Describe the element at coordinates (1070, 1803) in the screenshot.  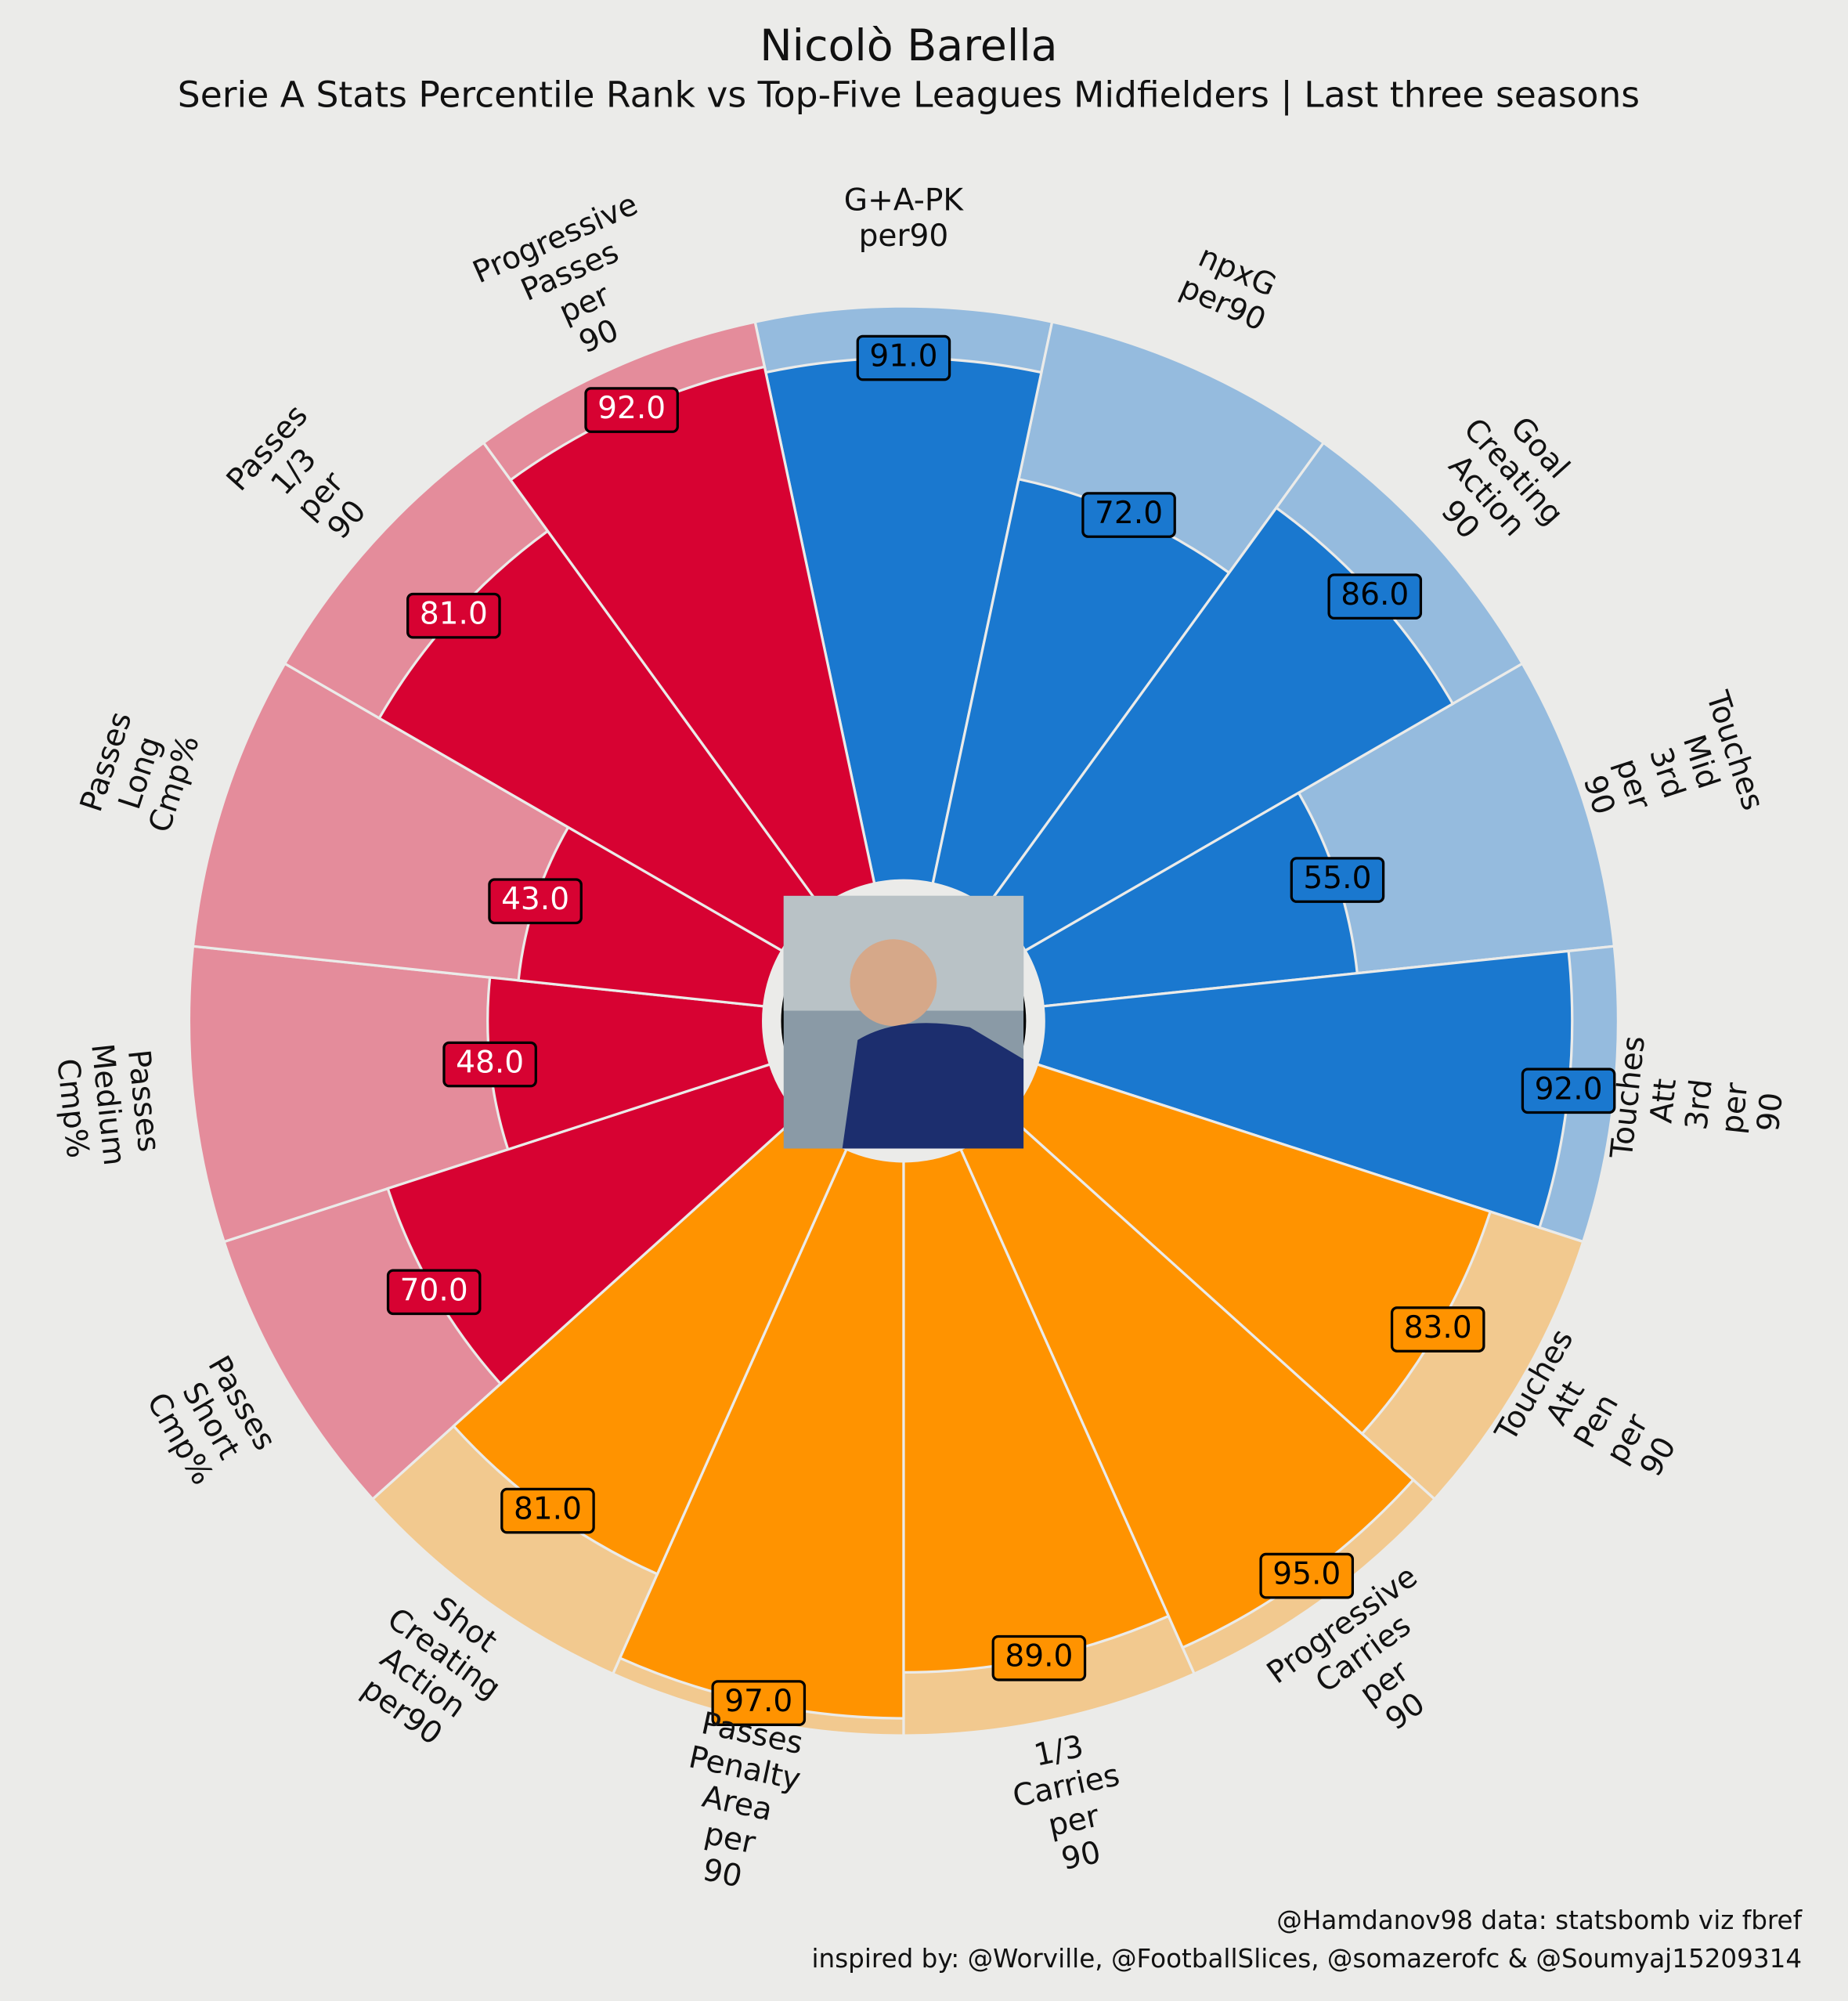
I see `category-label: 1/3Carriesper90` at that location.